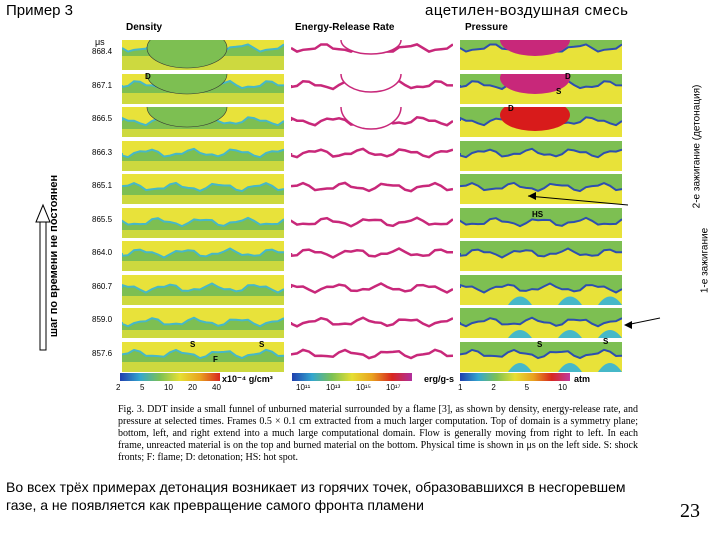  Describe the element at coordinates (582, 379) in the screenshot. I see `pressure-unit: atm` at that location.